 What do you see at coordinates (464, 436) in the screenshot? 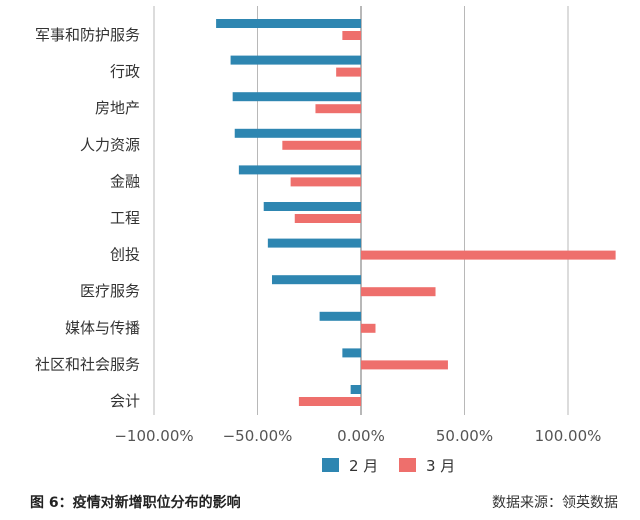
I see `x-tick-label: 50.00%` at bounding box center [464, 436].